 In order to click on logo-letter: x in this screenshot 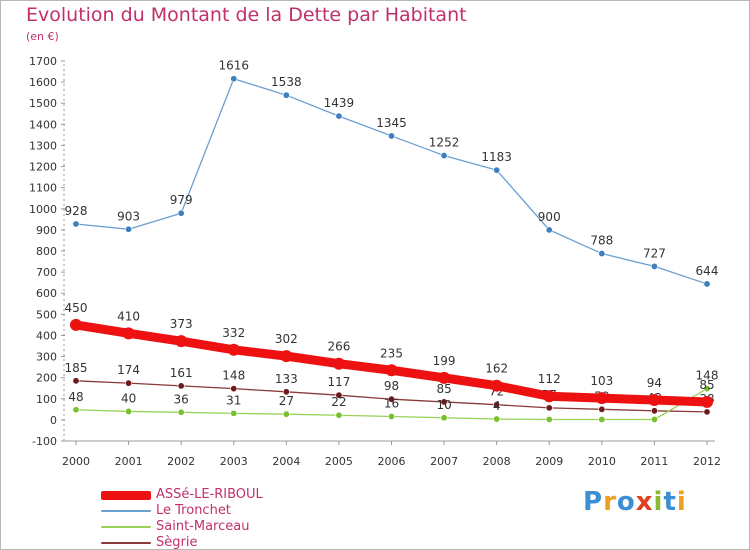, I will do `click(644, 502)`.